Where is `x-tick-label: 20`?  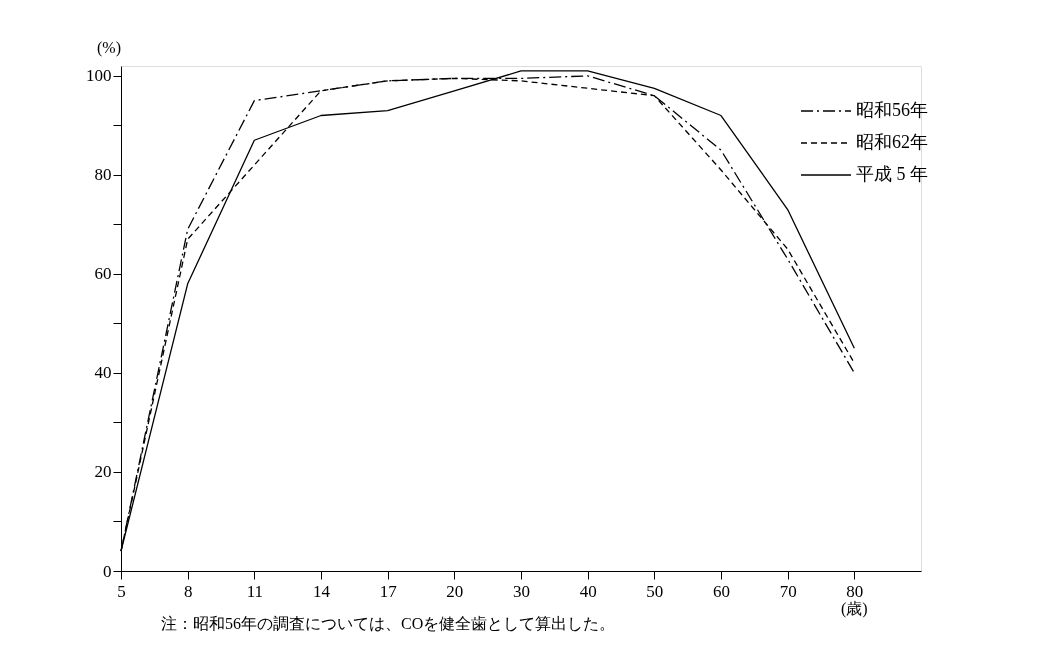
x-tick-label: 20 is located at coordinates (455, 591).